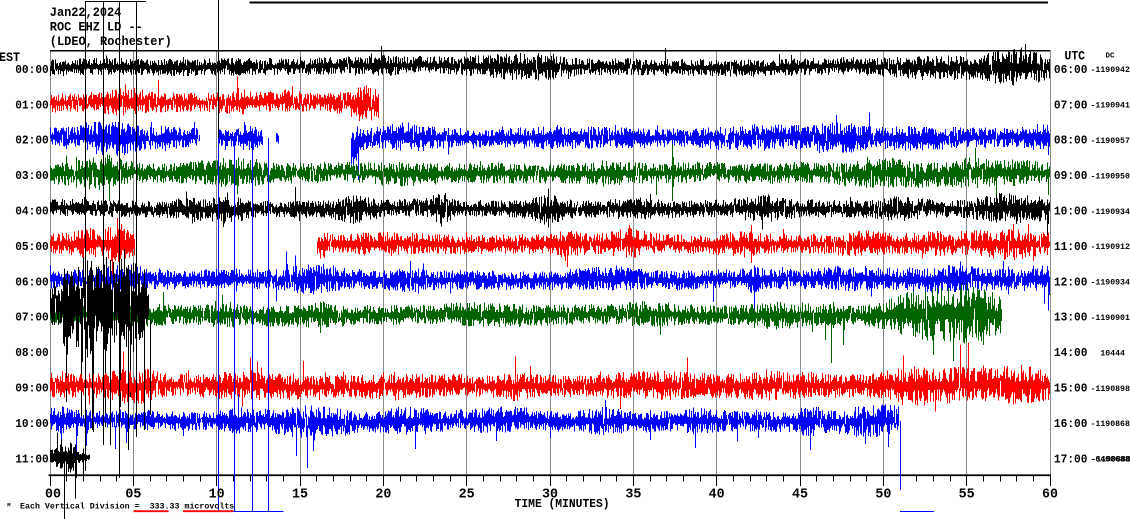  I want to click on svg-text: -1190941, so click(1110, 106).